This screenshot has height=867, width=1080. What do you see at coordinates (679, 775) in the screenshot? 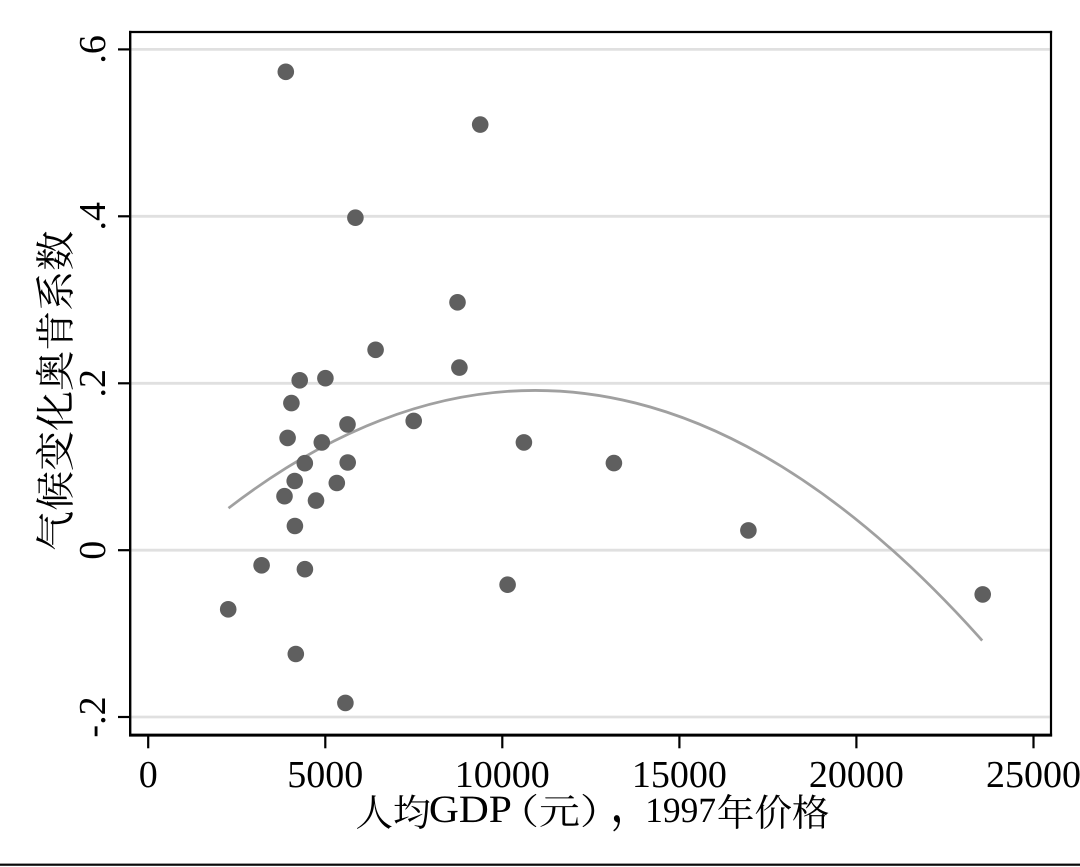
I see `svg-text: 15000` at bounding box center [679, 775].